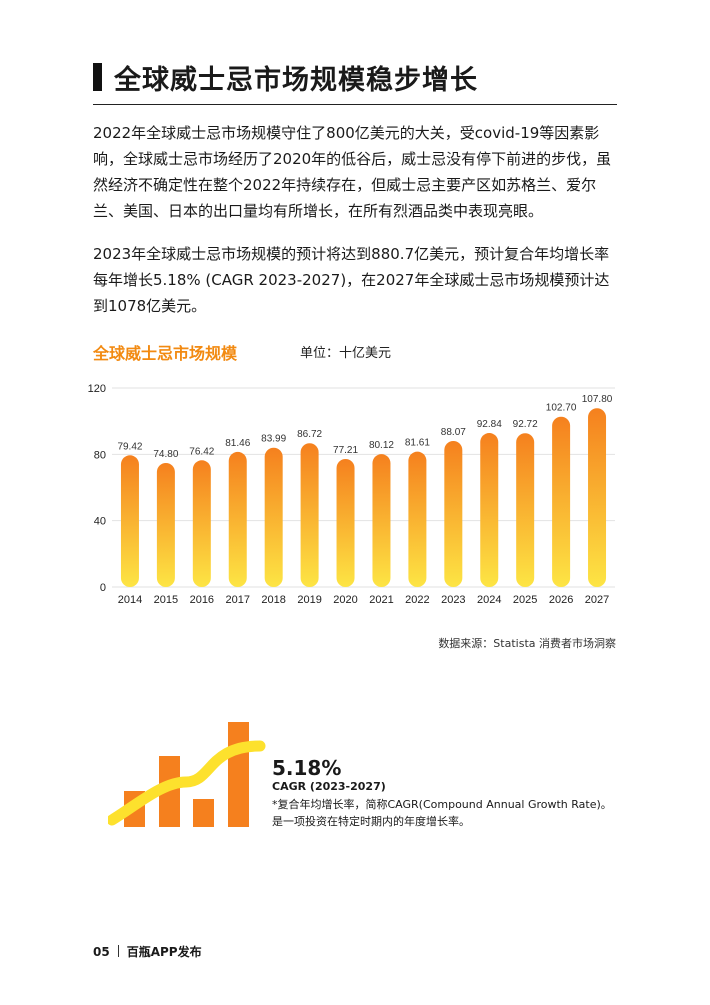 This screenshot has width=710, height=1005. I want to click on x-tick-label: 2016, so click(202, 600).